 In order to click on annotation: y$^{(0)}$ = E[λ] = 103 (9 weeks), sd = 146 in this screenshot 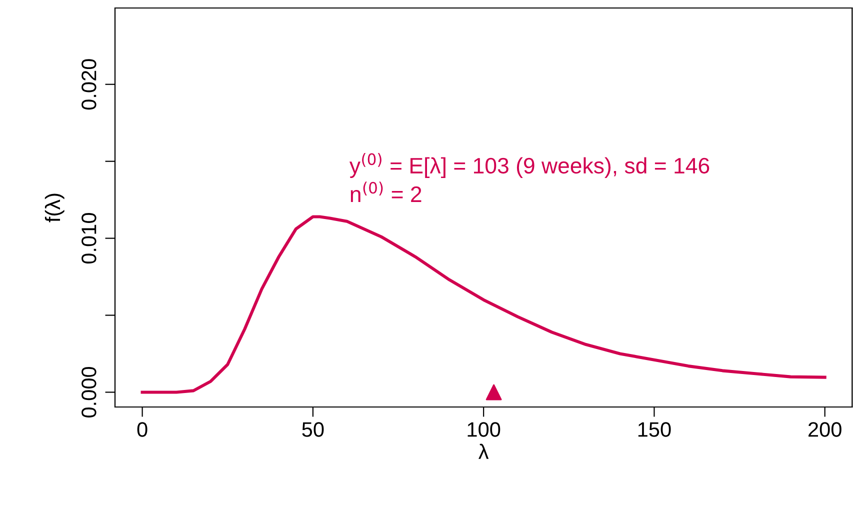, I will do `click(529, 165)`.